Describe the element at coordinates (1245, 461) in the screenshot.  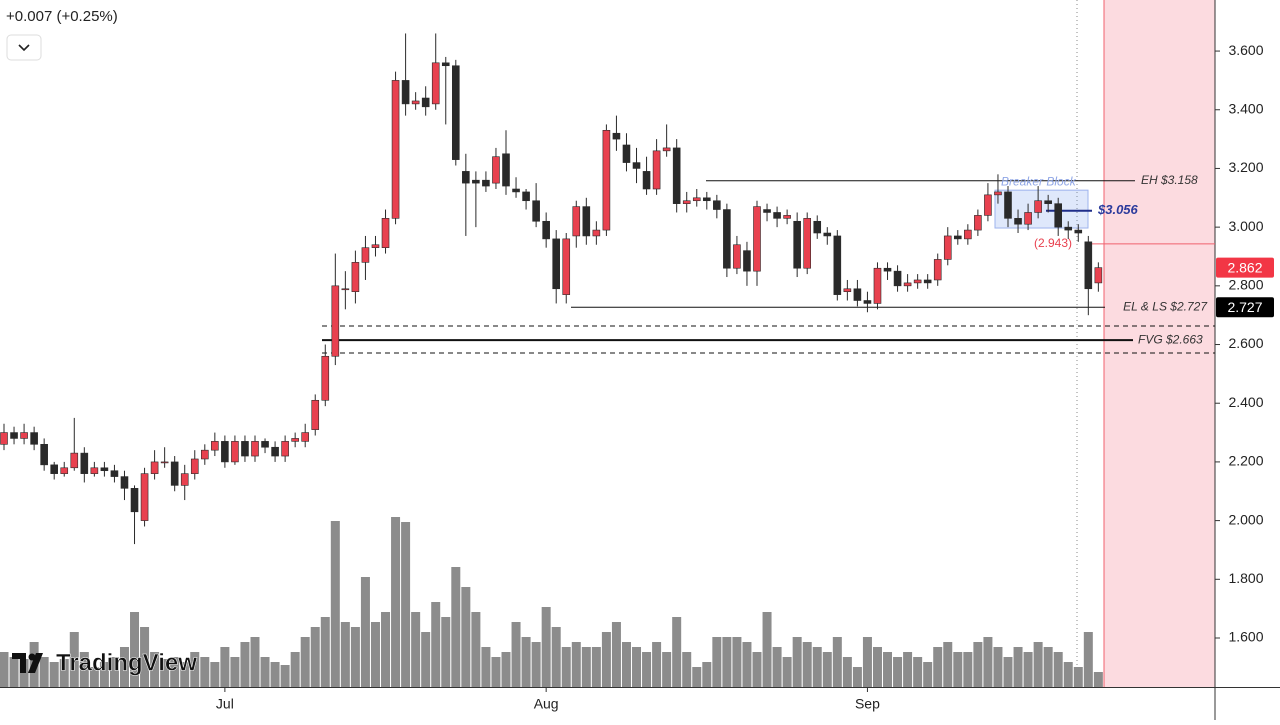
I see `y-tick-label: 2.200` at that location.